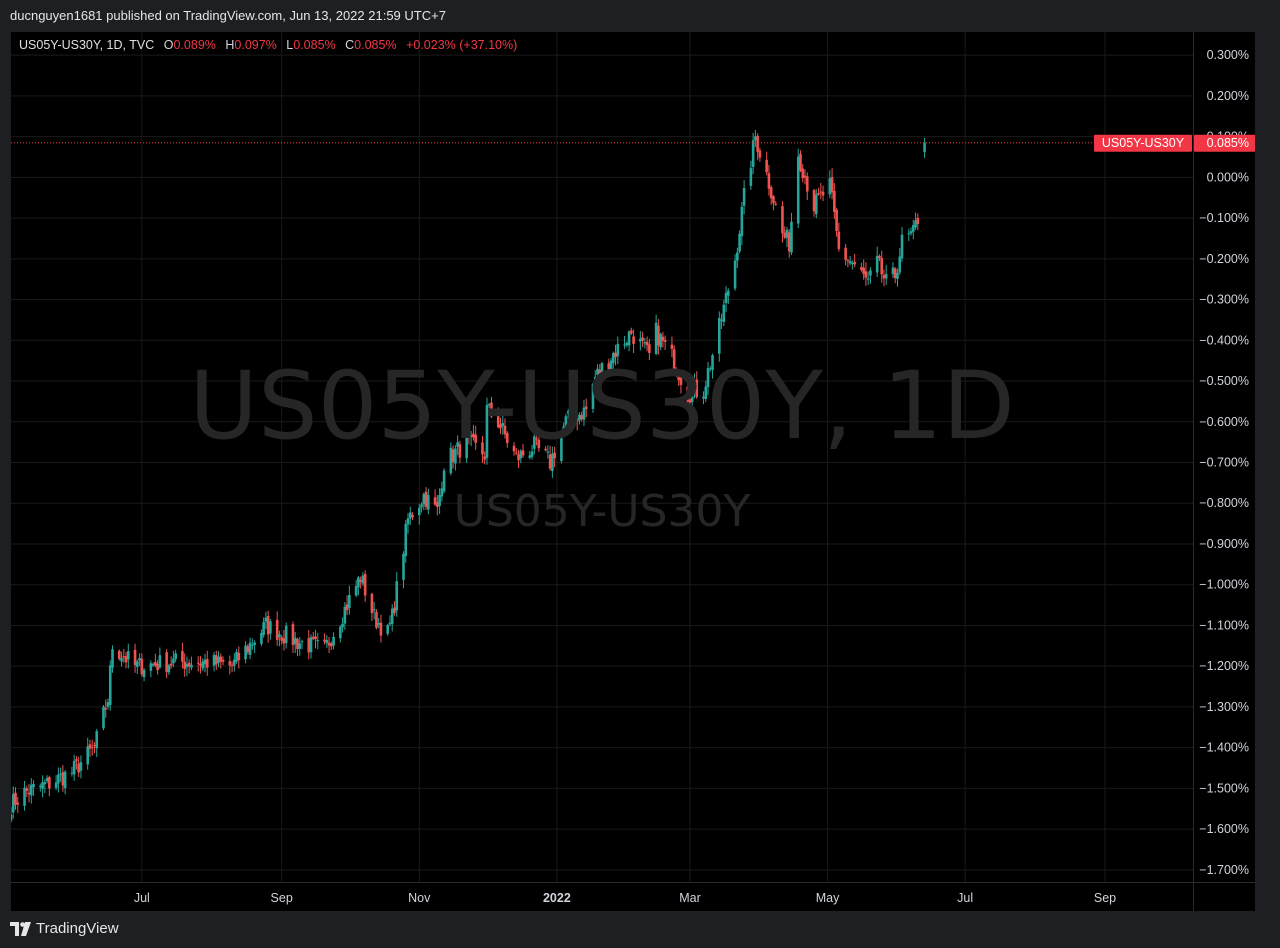 Image resolution: width=1280 pixels, height=948 pixels. I want to click on symbol-price-tag-label: US05Y-US30Y, so click(1143, 143).